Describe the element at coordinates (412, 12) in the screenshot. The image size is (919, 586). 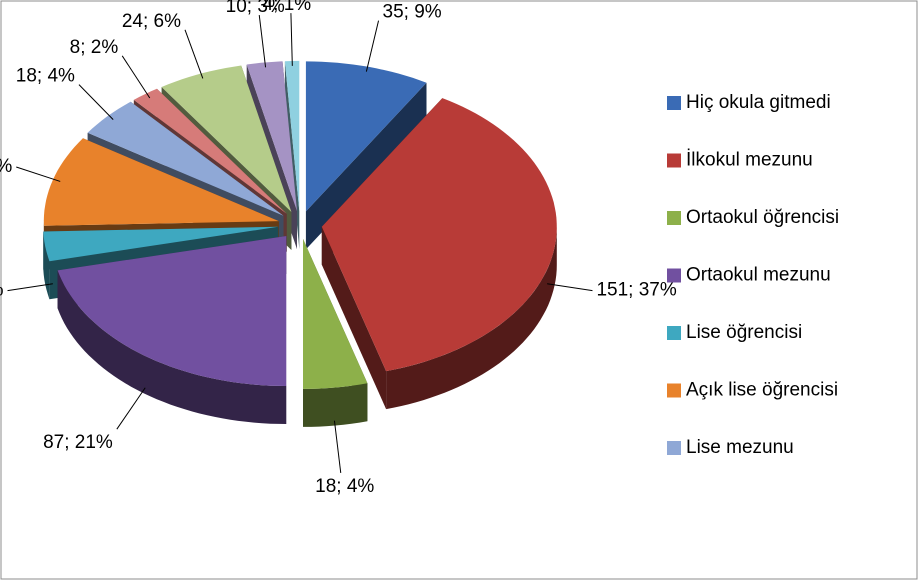
I see `data-label: 35; 9%` at that location.